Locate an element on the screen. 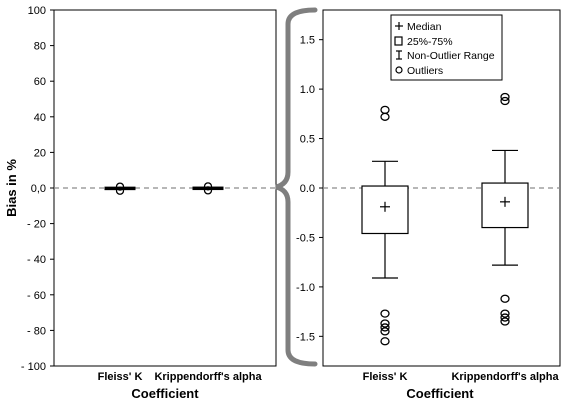 This screenshot has width=567, height=404. left-category-label: Krippendorff's alpha is located at coordinates (208, 377).